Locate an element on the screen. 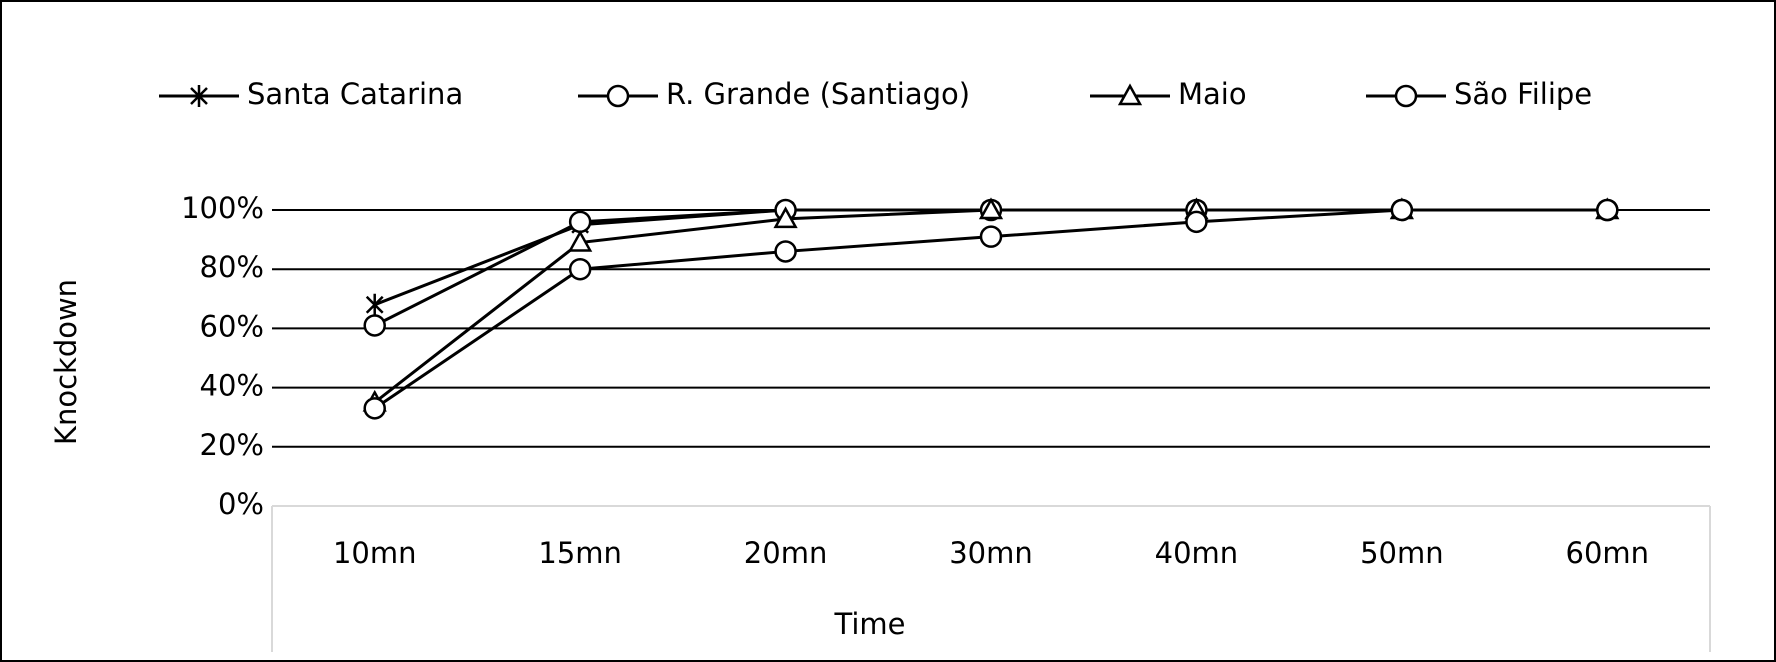 The width and height of the screenshot is (1776, 662). legend-label: São Filipe is located at coordinates (1523, 94).